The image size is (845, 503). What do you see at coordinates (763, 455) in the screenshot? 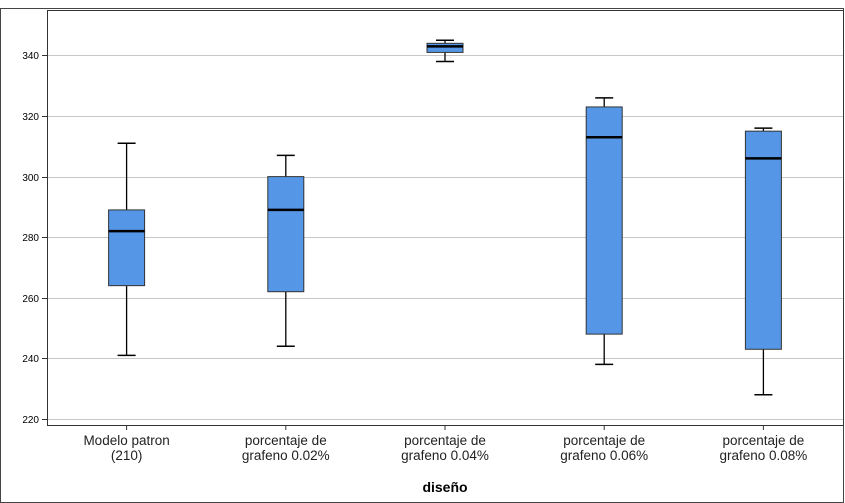
I see `x-category-label: grafeno 0.08%` at bounding box center [763, 455].